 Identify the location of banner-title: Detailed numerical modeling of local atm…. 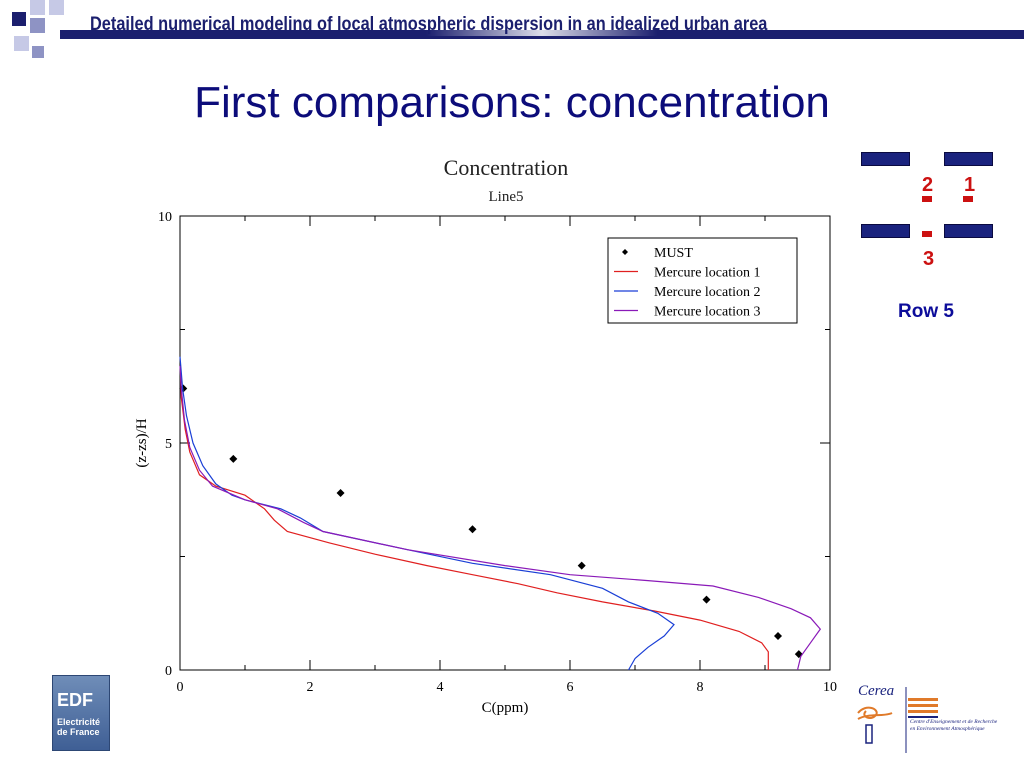
(429, 24).